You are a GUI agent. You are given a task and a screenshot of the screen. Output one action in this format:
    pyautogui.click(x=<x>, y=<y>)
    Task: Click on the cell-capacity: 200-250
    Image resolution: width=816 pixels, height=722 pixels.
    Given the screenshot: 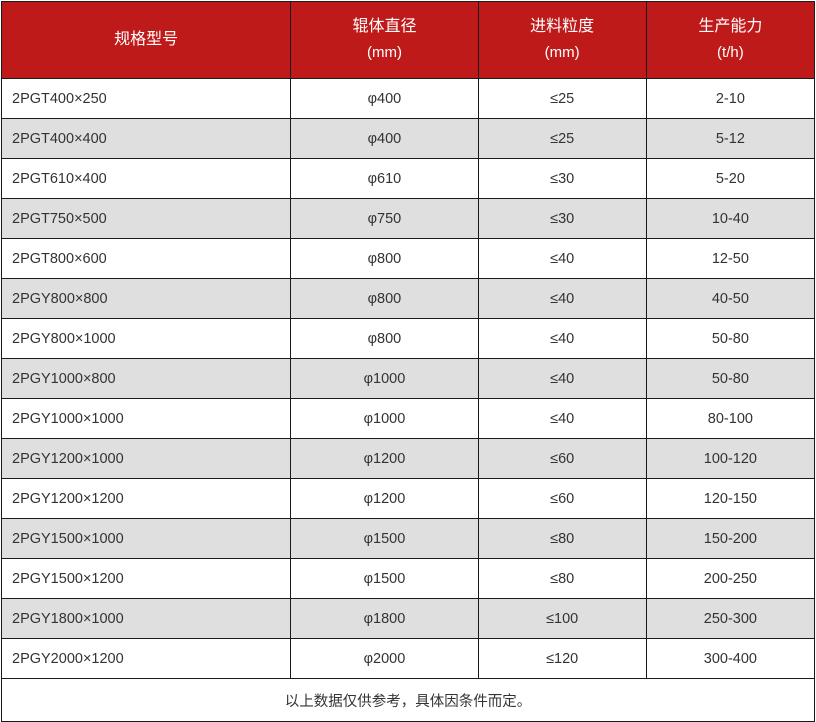 What is the action you would take?
    pyautogui.click(x=730, y=578)
    